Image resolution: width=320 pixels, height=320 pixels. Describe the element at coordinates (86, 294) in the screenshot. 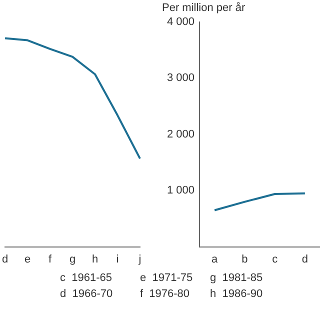

I see `text: d 1966-70` at that location.